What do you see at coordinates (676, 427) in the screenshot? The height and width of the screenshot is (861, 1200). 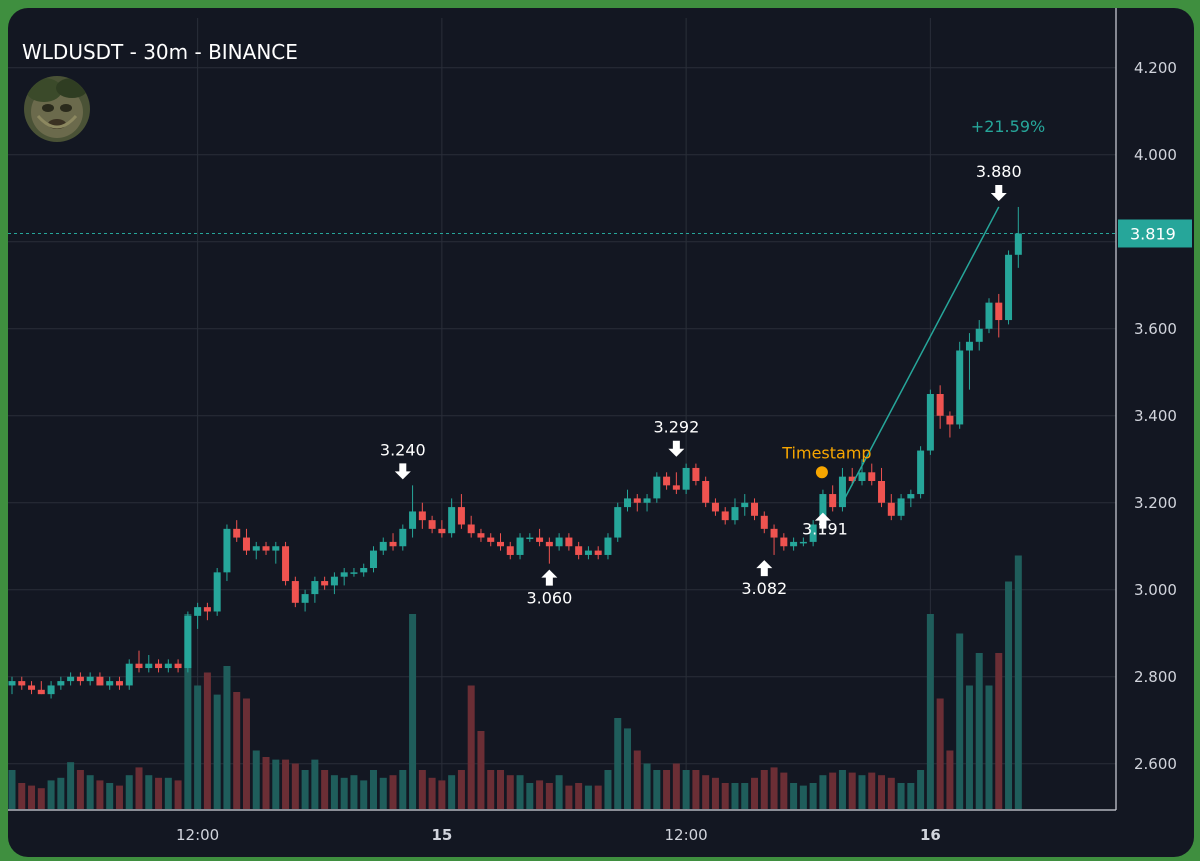 I see `high-annotation-label: 3.292` at bounding box center [676, 427].